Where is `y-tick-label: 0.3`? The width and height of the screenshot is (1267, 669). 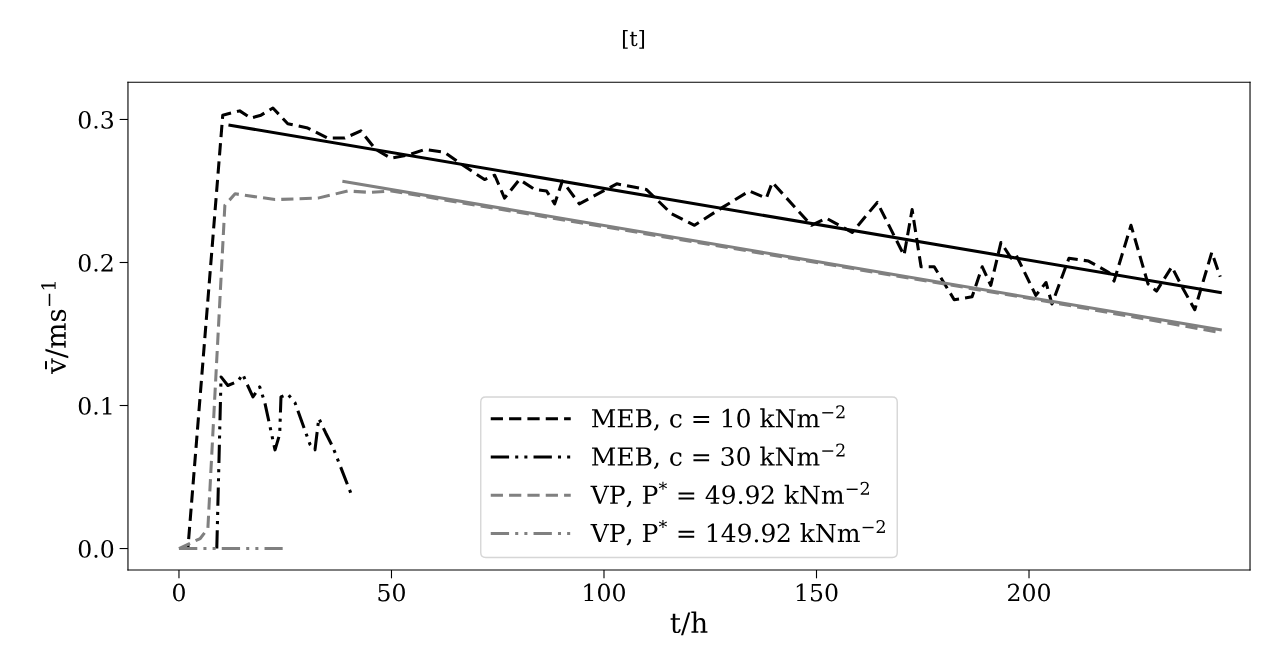
y-tick-label: 0.3 is located at coordinates (96, 119).